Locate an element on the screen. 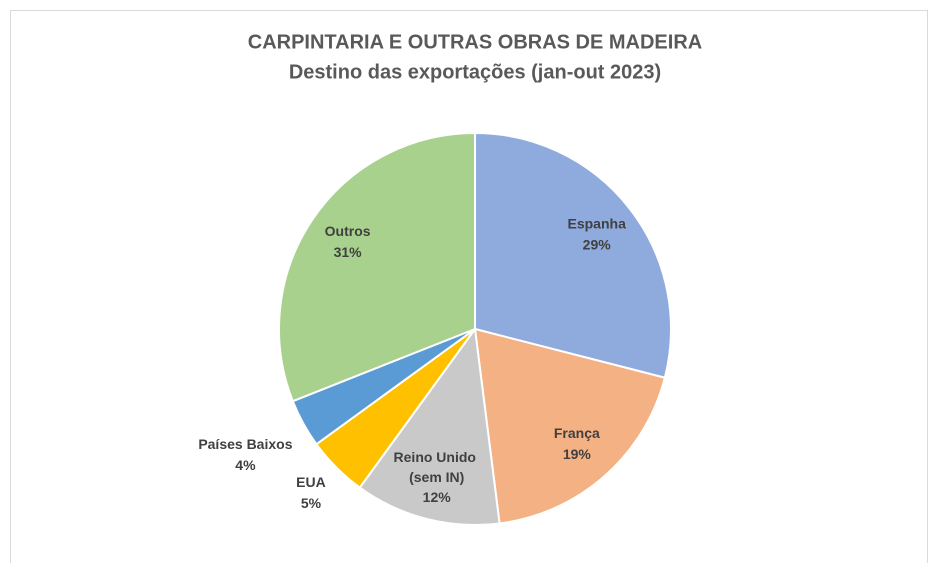  slice-label: EUA is located at coordinates (311, 482).